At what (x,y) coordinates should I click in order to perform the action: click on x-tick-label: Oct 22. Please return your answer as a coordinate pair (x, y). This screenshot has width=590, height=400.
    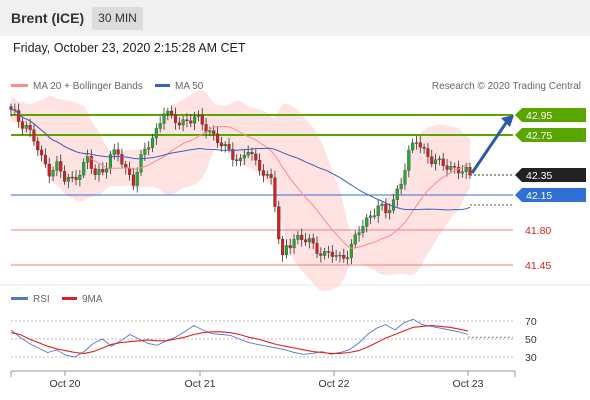
    Looking at the image, I should click on (334, 384).